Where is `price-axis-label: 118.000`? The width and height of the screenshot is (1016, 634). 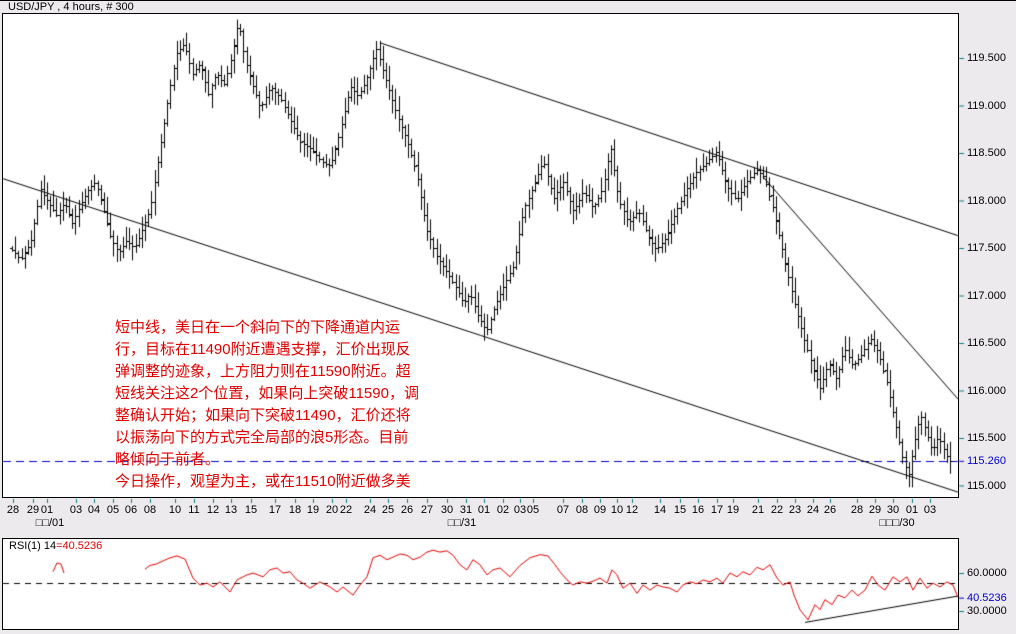
price-axis-label: 118.000 is located at coordinates (986, 200).